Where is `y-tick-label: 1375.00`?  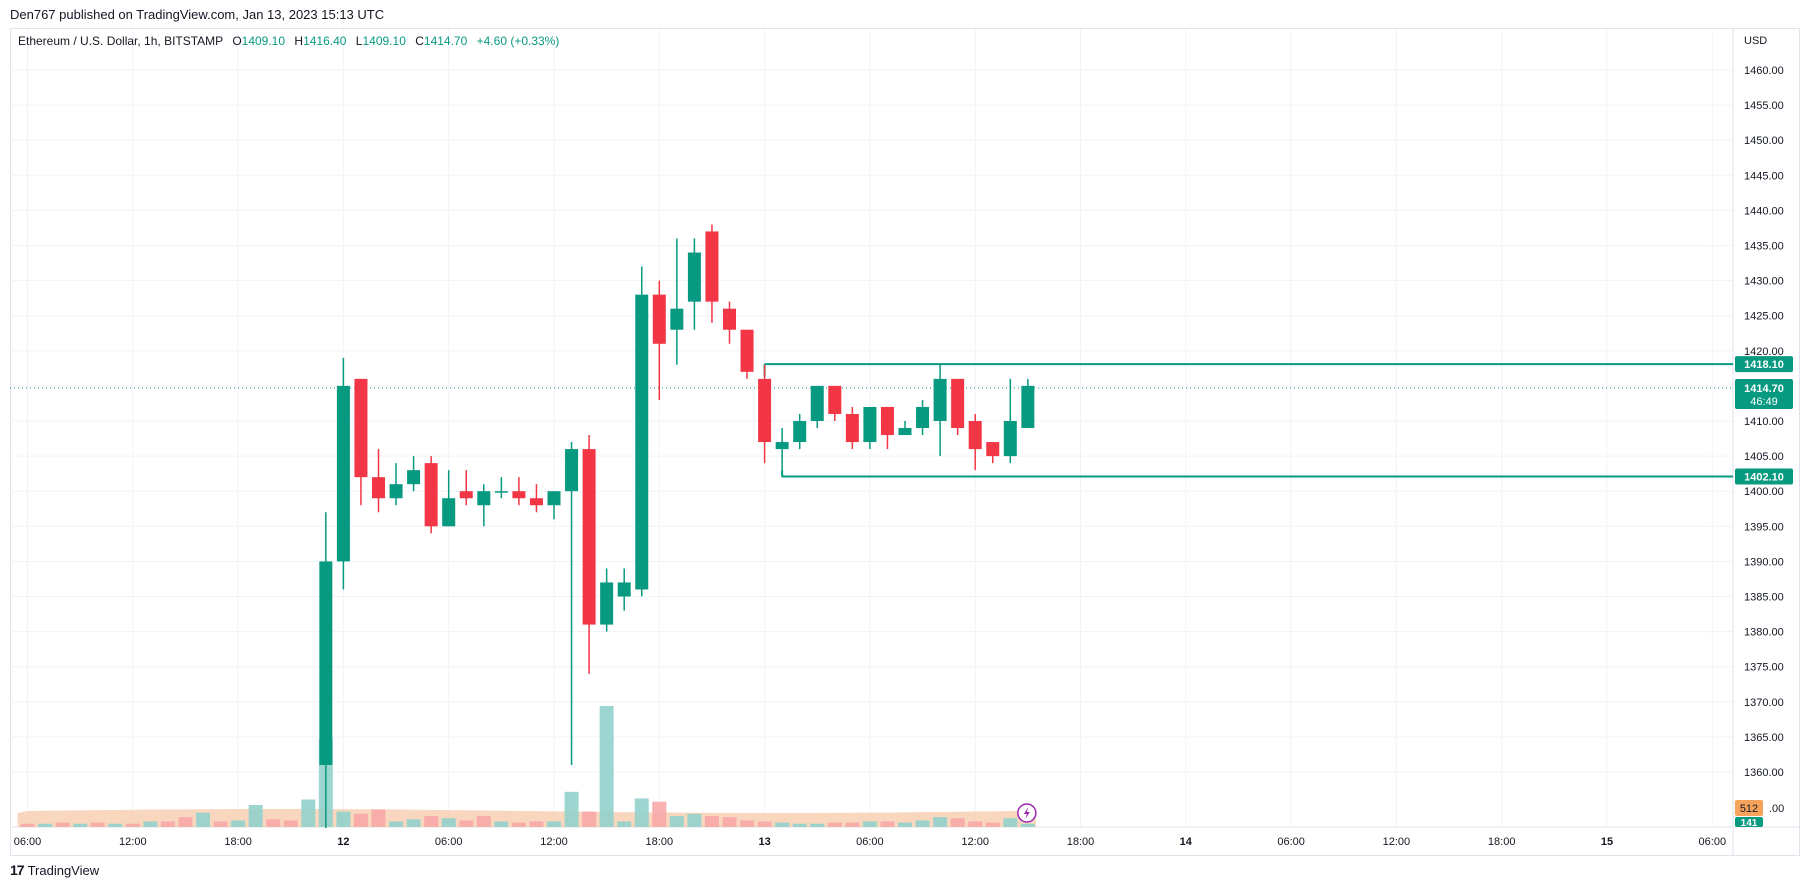 y-tick-label: 1375.00 is located at coordinates (1764, 668).